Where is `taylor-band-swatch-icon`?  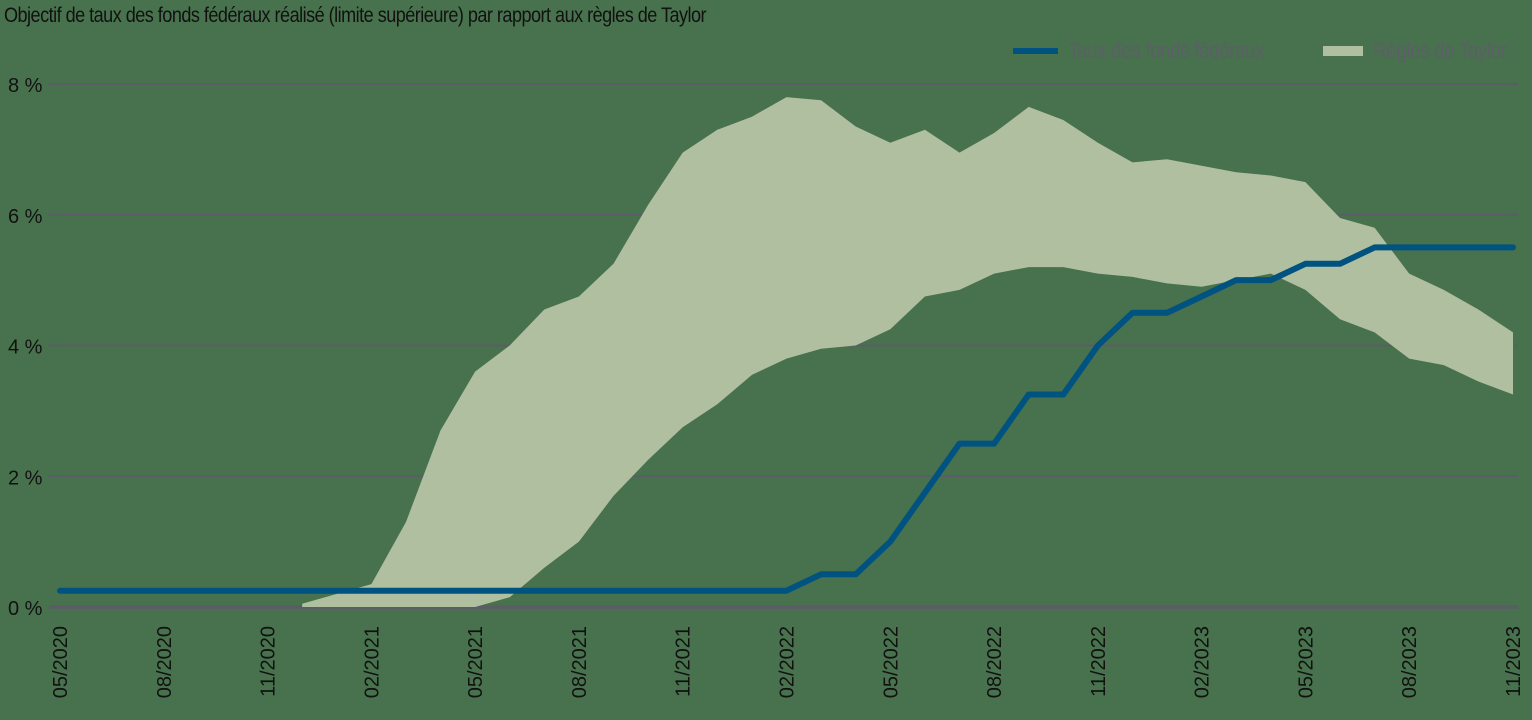
taylor-band-swatch-icon is located at coordinates (1342, 51).